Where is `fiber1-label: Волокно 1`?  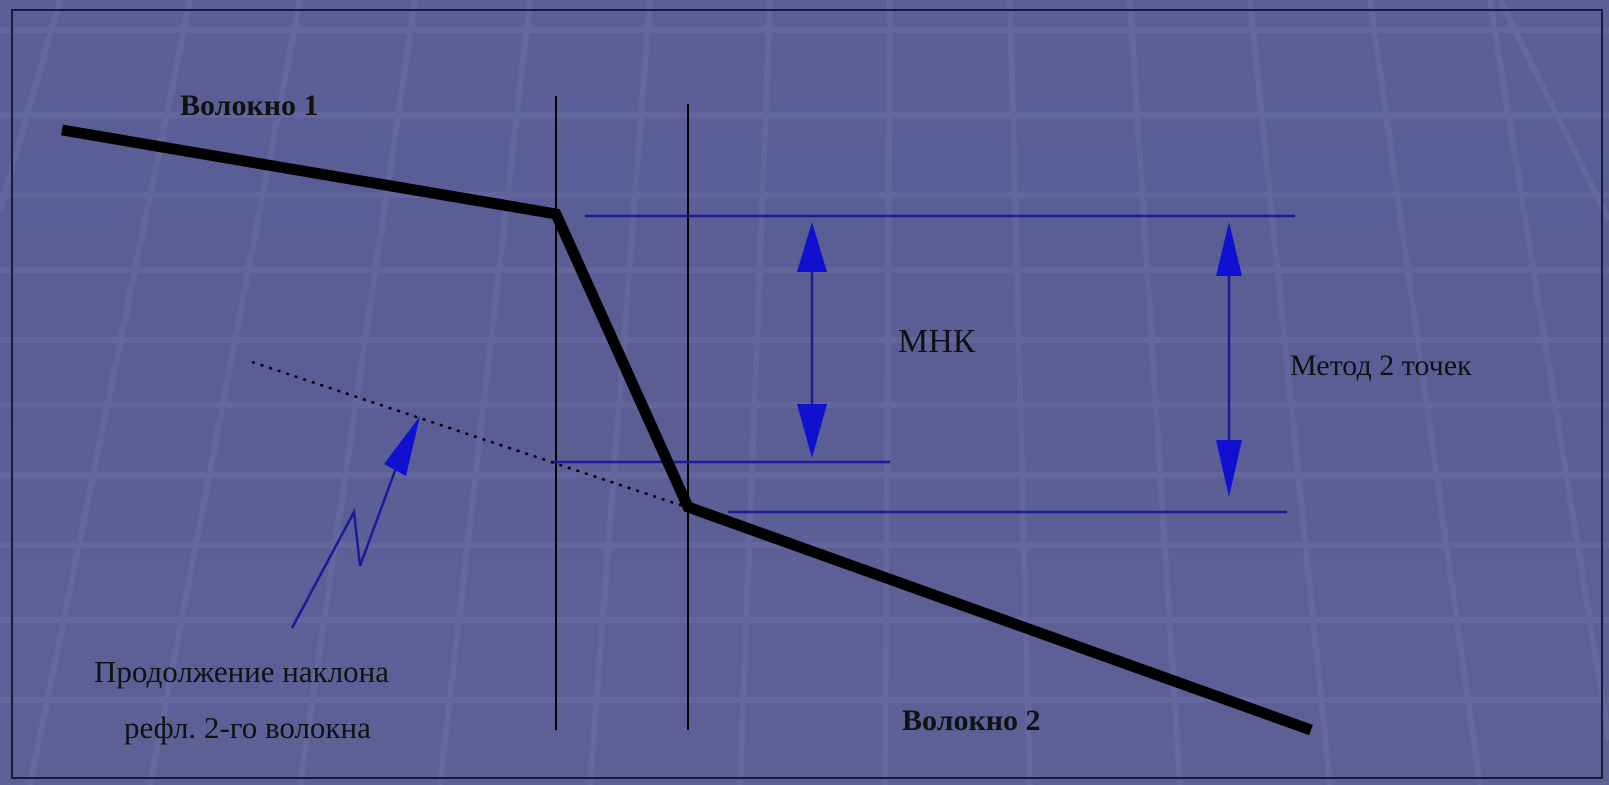 fiber1-label: Волокно 1 is located at coordinates (249, 105).